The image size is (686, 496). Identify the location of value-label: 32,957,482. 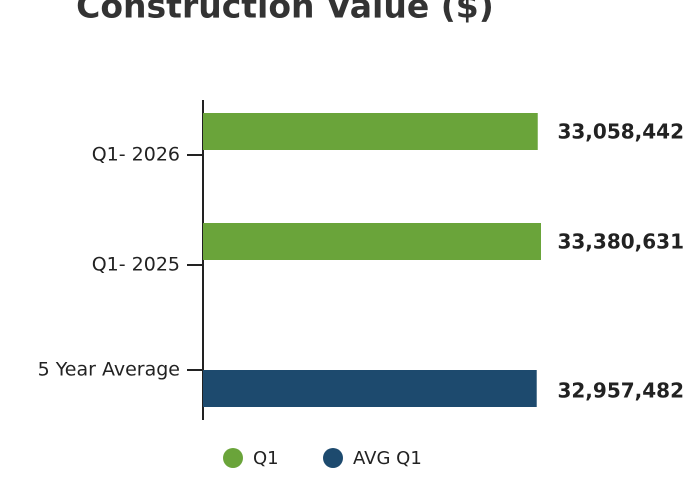
(620, 391).